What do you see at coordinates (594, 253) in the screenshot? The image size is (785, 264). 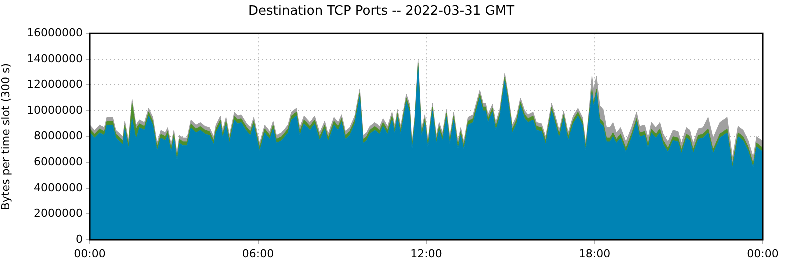 I see `x-tick-label: 18:00` at bounding box center [594, 253].